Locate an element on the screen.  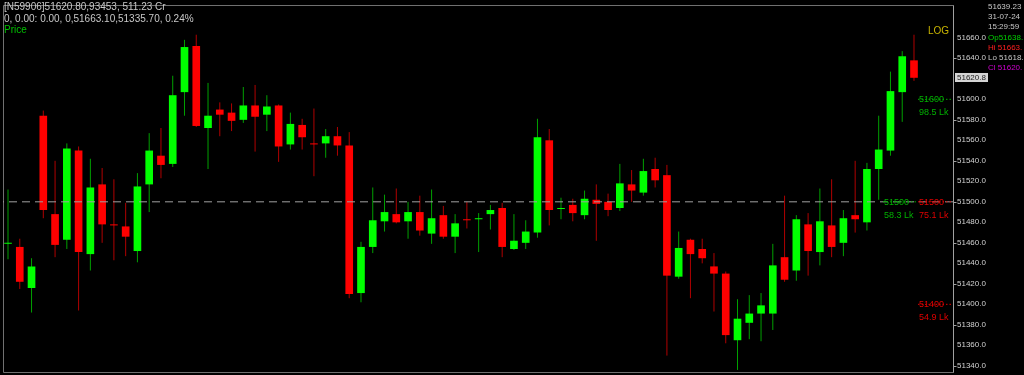
text: Hi 51663. is located at coordinates (1005, 47).